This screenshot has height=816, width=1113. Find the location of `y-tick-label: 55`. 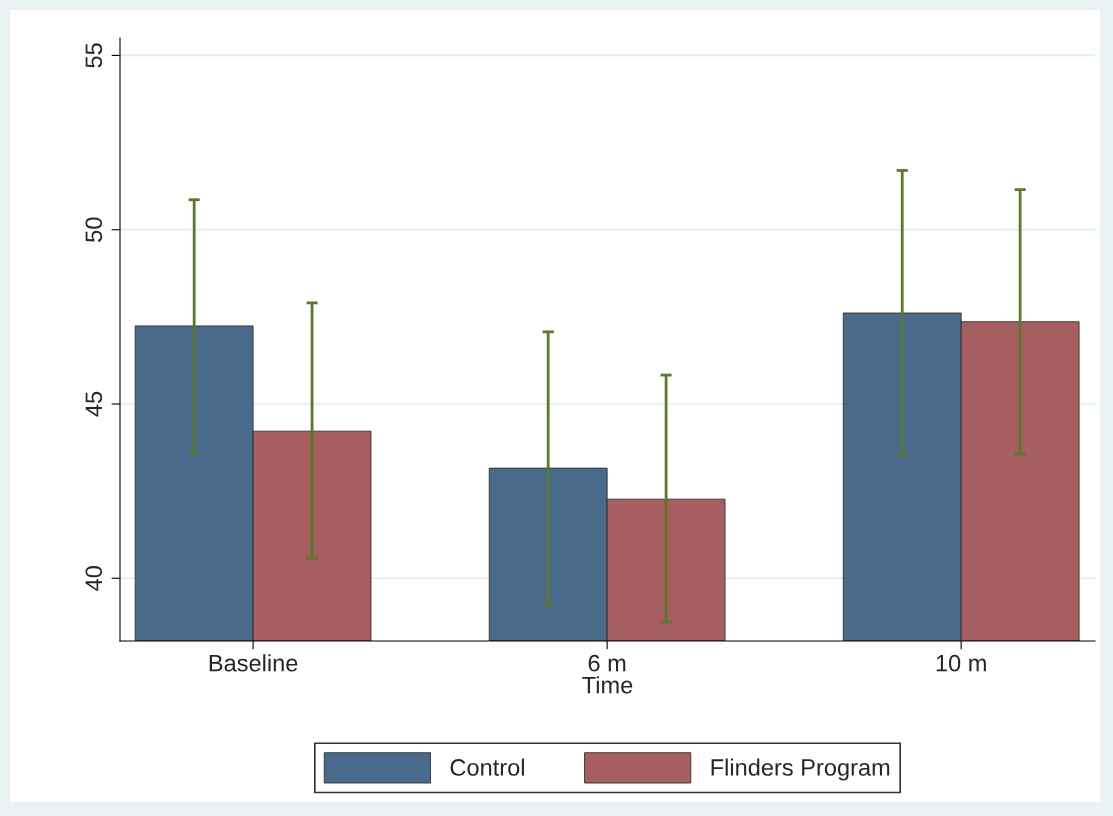

y-tick-label: 55 is located at coordinates (94, 55).